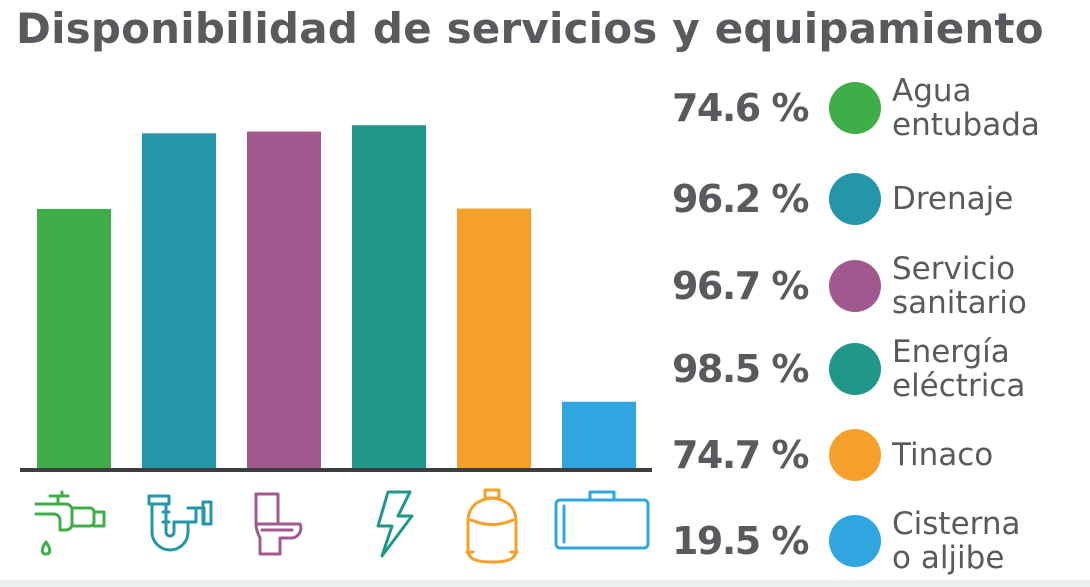  Describe the element at coordinates (395, 524) in the screenshot. I see `lightning-bolt-icon` at that location.